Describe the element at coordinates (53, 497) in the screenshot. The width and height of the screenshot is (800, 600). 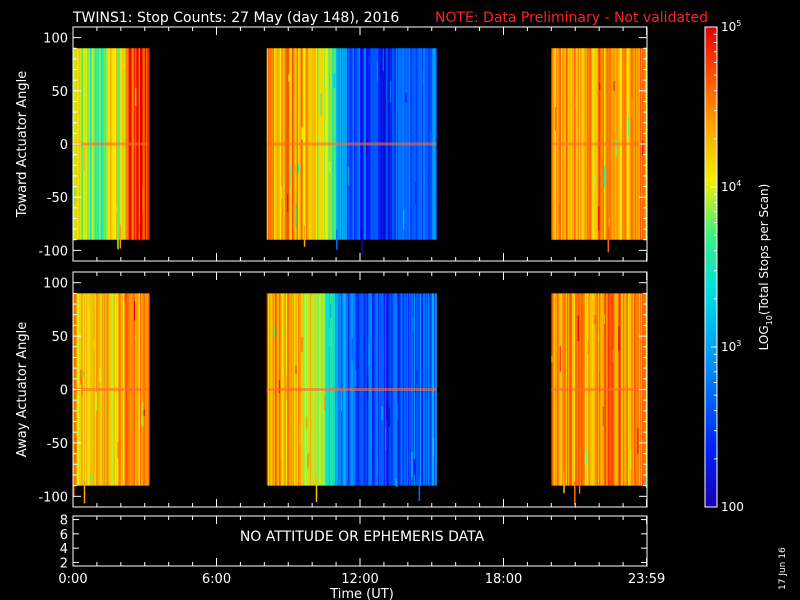
I see `away-ytick-label: -100` at that location.